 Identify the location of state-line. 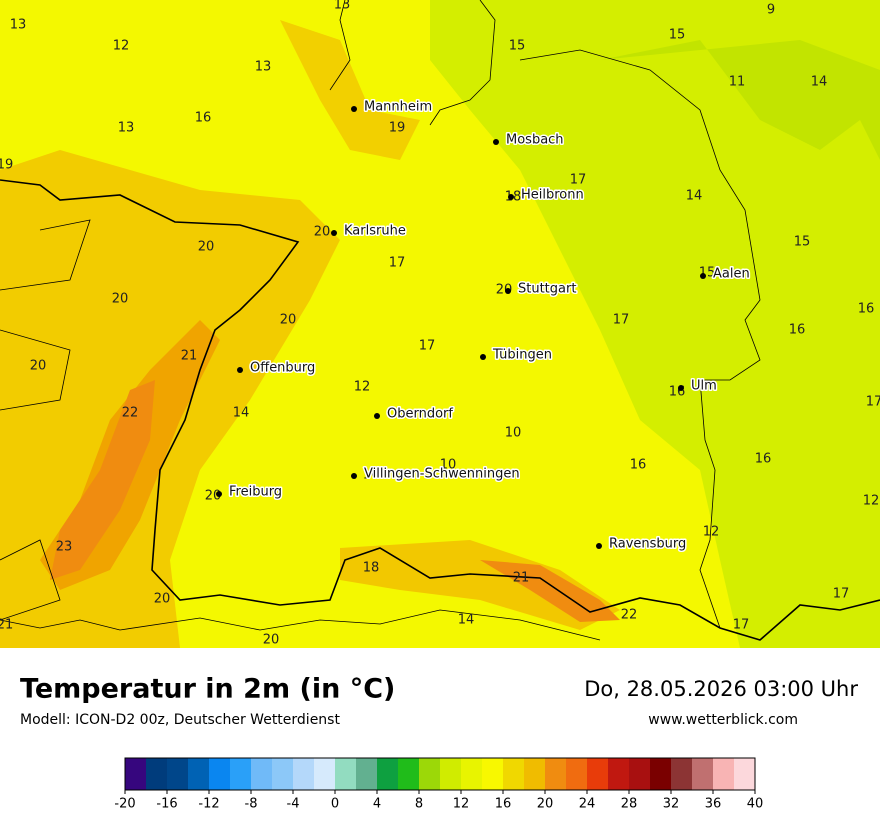
(300, 625).